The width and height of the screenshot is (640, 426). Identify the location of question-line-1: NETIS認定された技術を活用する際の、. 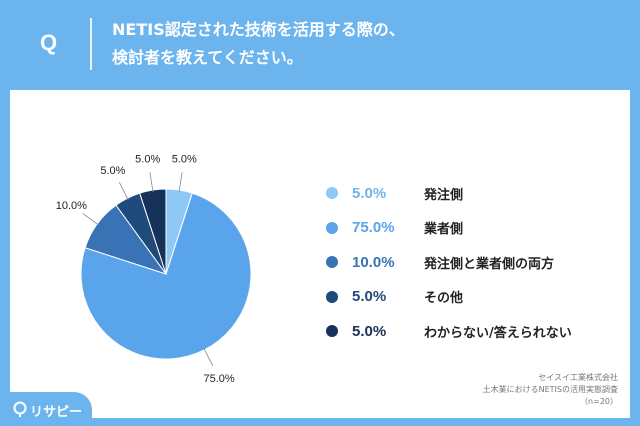
(258, 29).